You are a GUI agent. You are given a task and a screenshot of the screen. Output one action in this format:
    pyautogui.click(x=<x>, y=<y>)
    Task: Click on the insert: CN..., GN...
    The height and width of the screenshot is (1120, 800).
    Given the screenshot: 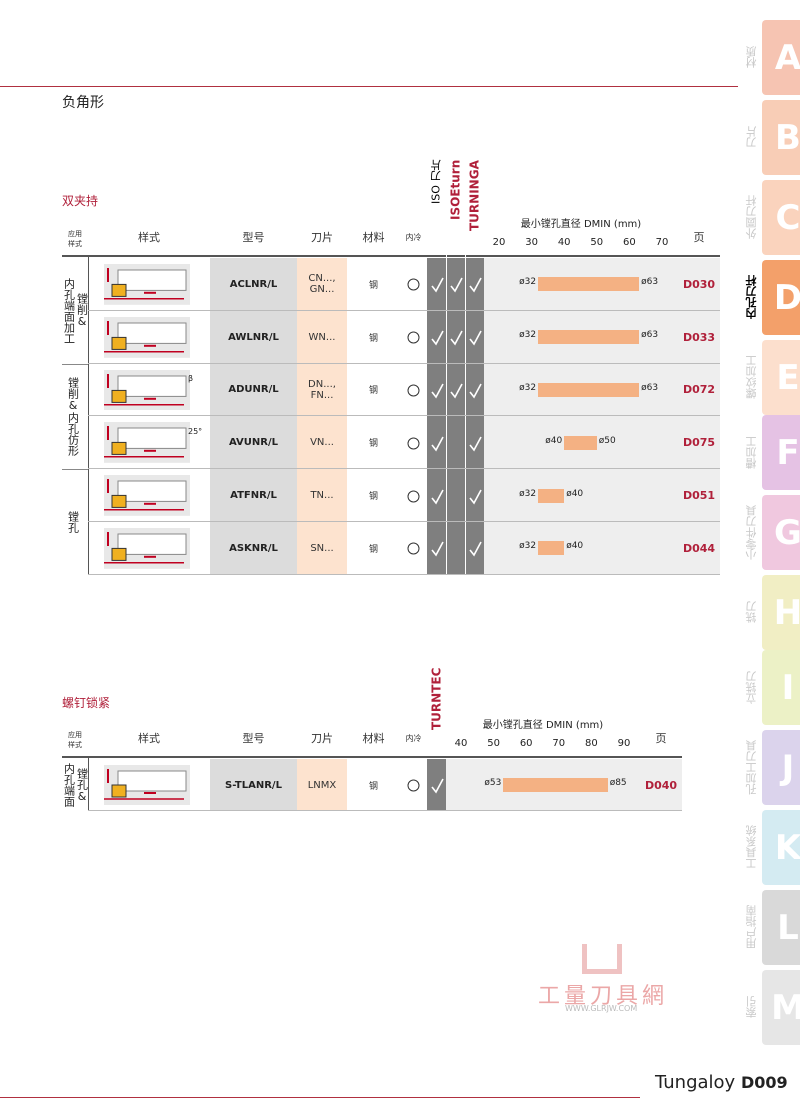 What is the action you would take?
    pyautogui.click(x=322, y=284)
    